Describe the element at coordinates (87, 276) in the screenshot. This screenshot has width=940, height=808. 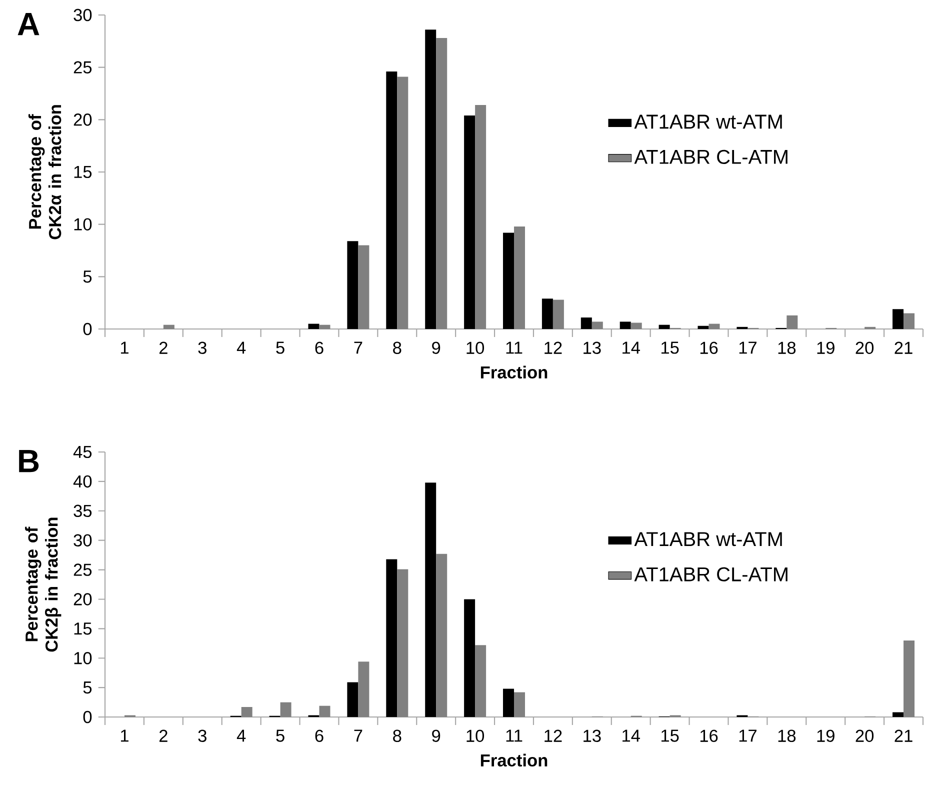
I see `y-tick-label: 5` at that location.